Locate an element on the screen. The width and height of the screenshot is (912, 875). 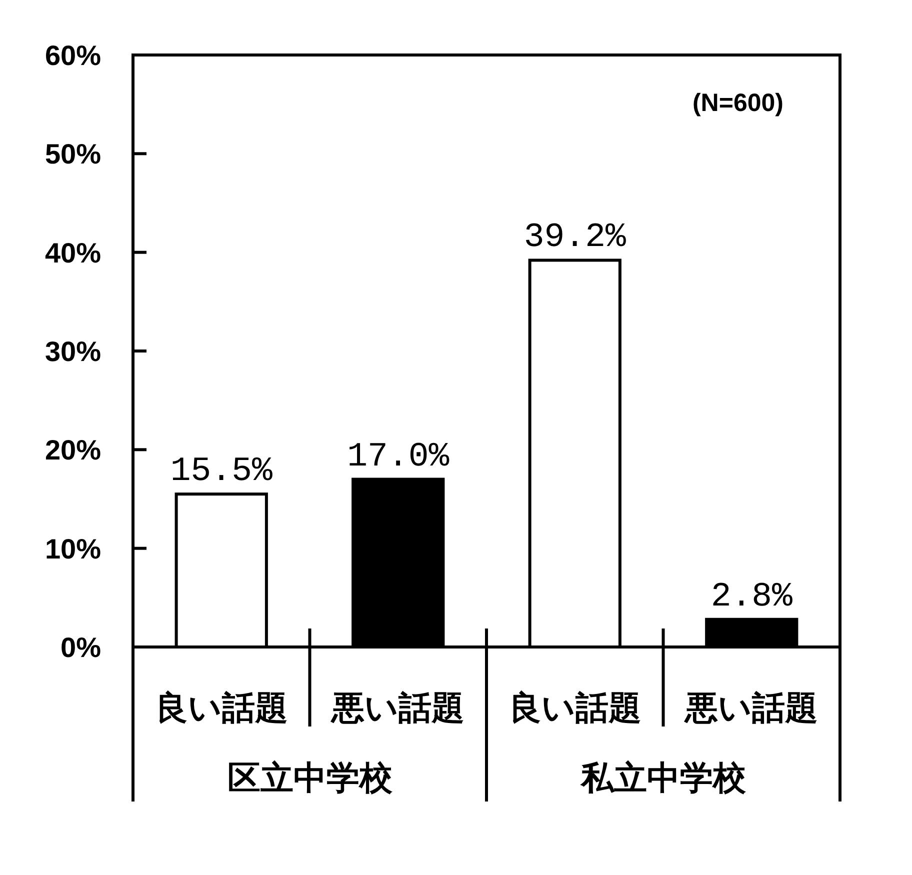
annotation: (N=600) is located at coordinates (738, 103).